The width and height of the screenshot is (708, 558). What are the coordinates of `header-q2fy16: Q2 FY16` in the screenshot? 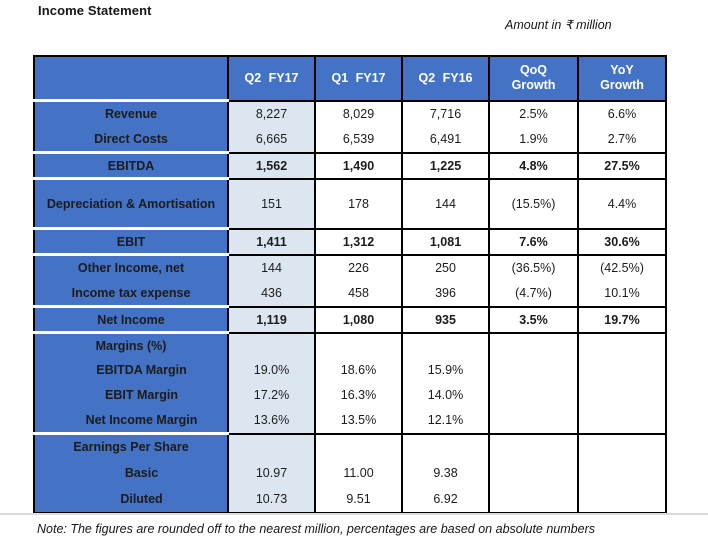 It's located at (445, 78).